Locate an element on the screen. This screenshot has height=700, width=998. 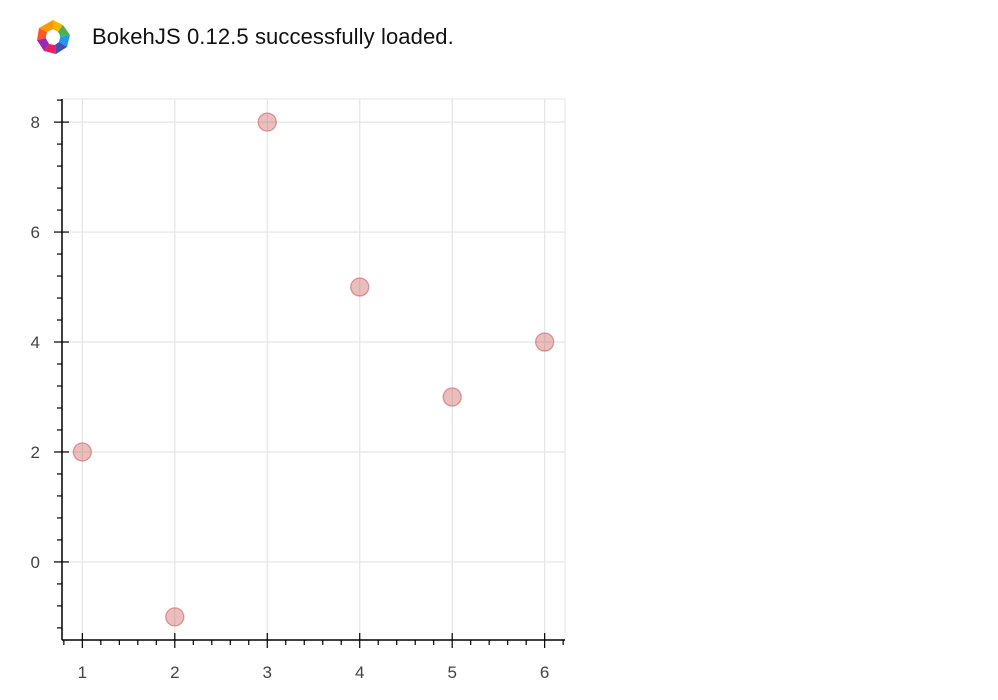
bokeh-logo-icon is located at coordinates (53, 37).